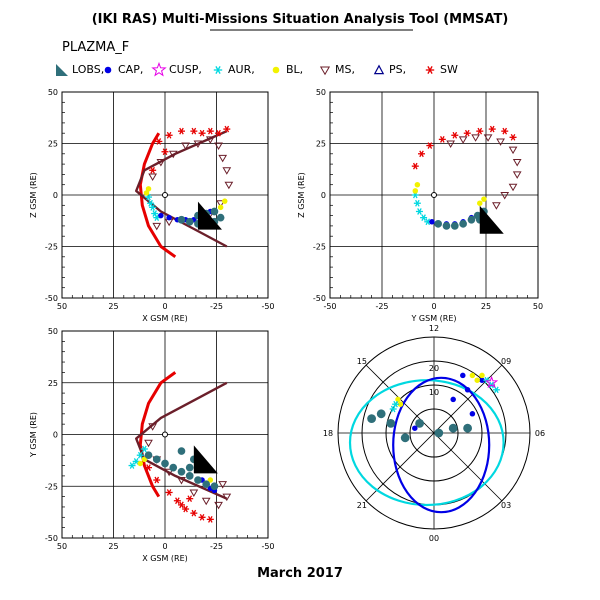 The height and width of the screenshot is (600, 600). Describe the element at coordinates (301, 195) in the screenshot. I see `y-axis-title: Z GSM (RE)` at that location.